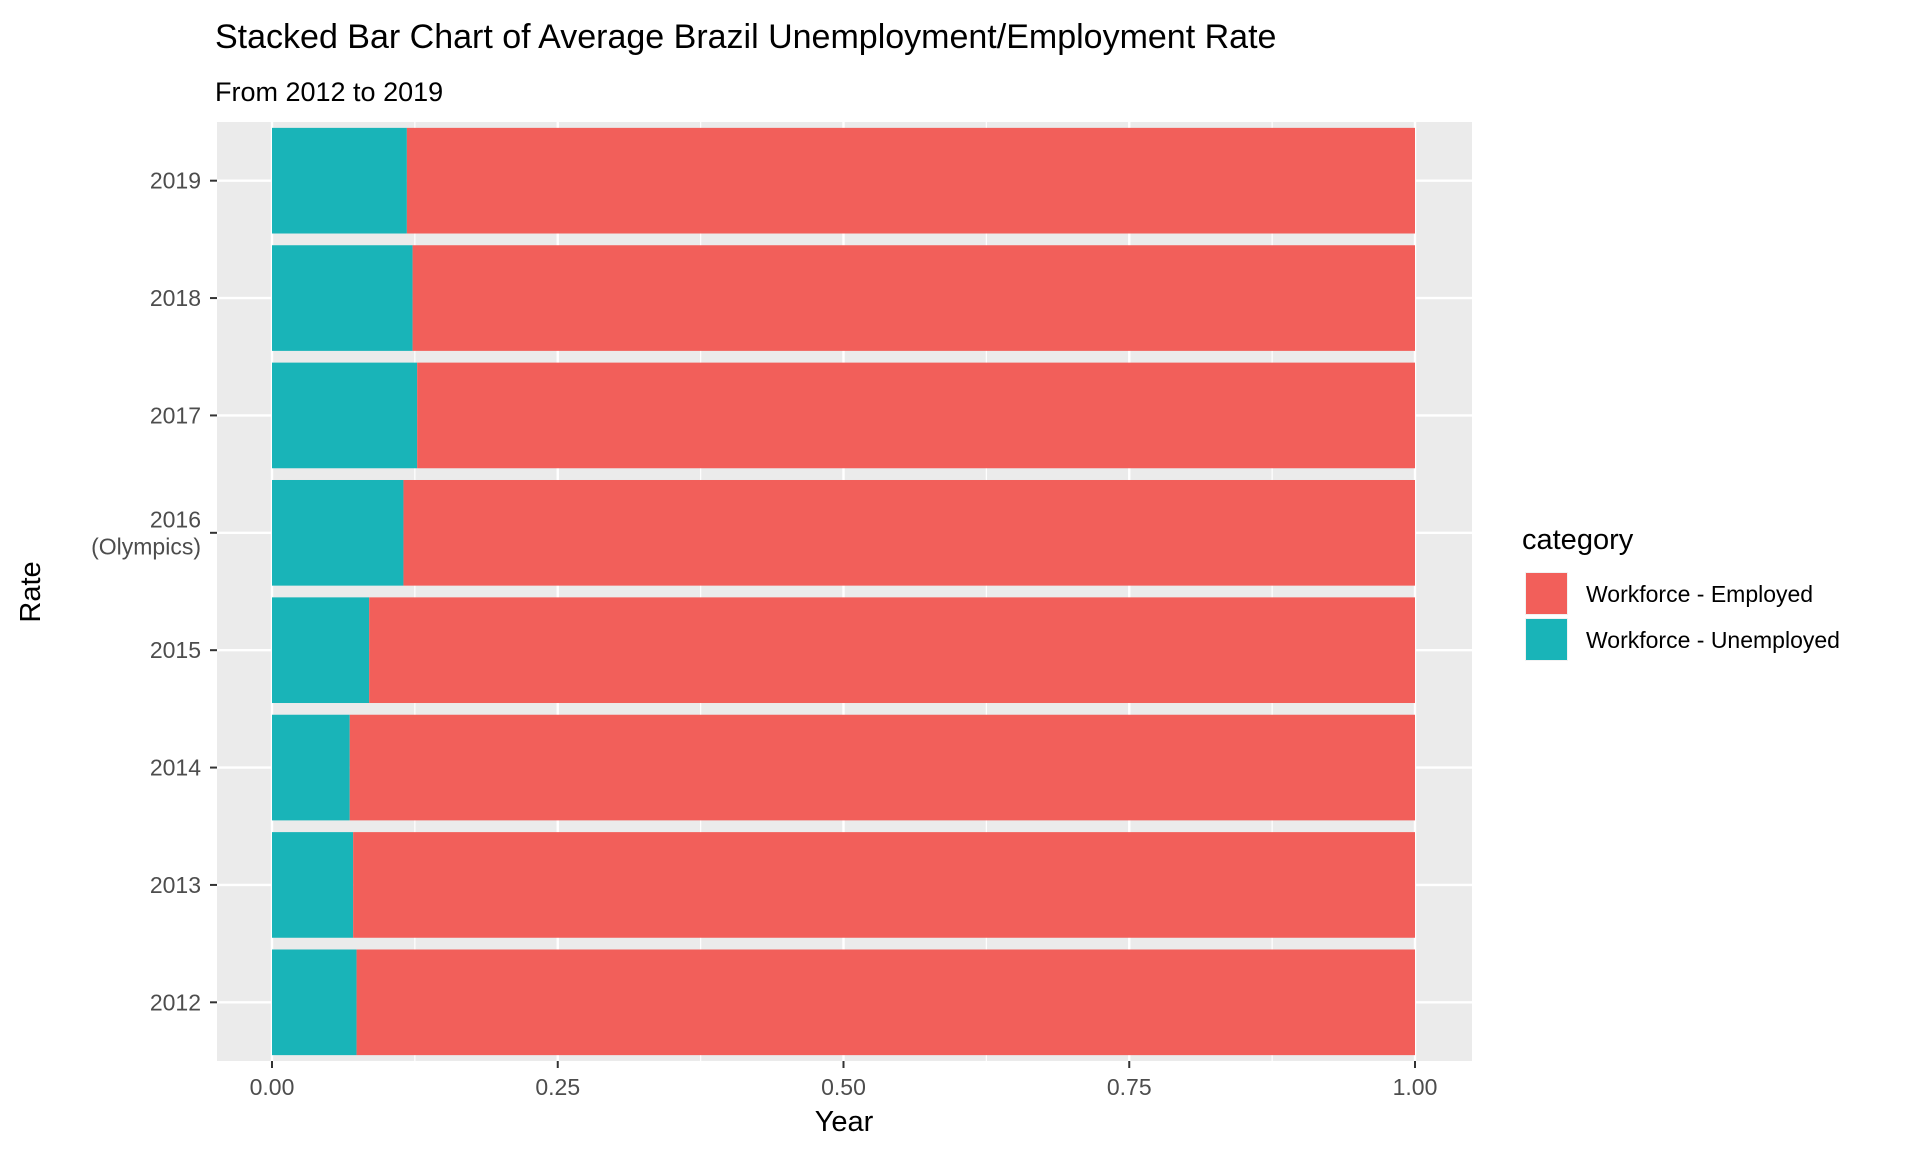 Image resolution: width=1920 pixels, height=1152 pixels. Describe the element at coordinates (175, 415) in the screenshot. I see `y-tick-label: 2017` at that location.